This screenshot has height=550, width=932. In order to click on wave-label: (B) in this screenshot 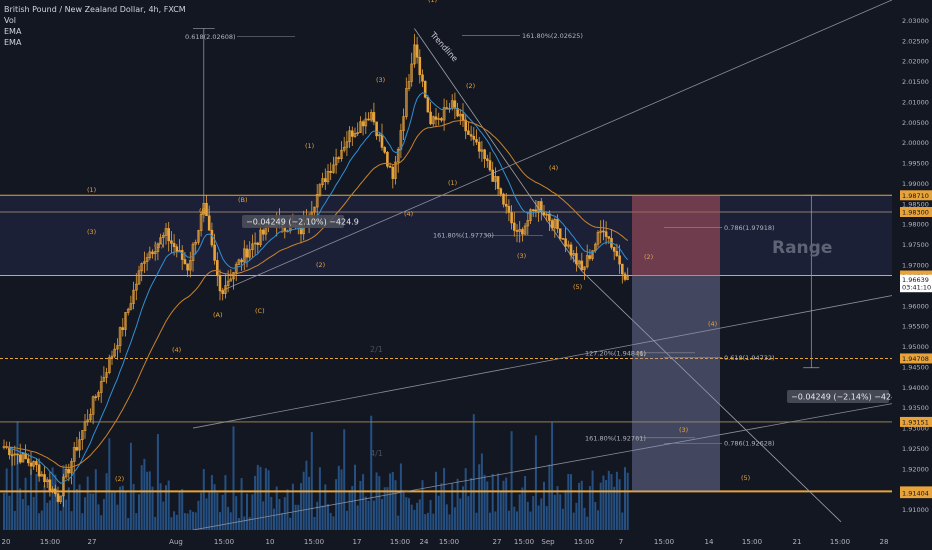, I will do `click(243, 200)`.